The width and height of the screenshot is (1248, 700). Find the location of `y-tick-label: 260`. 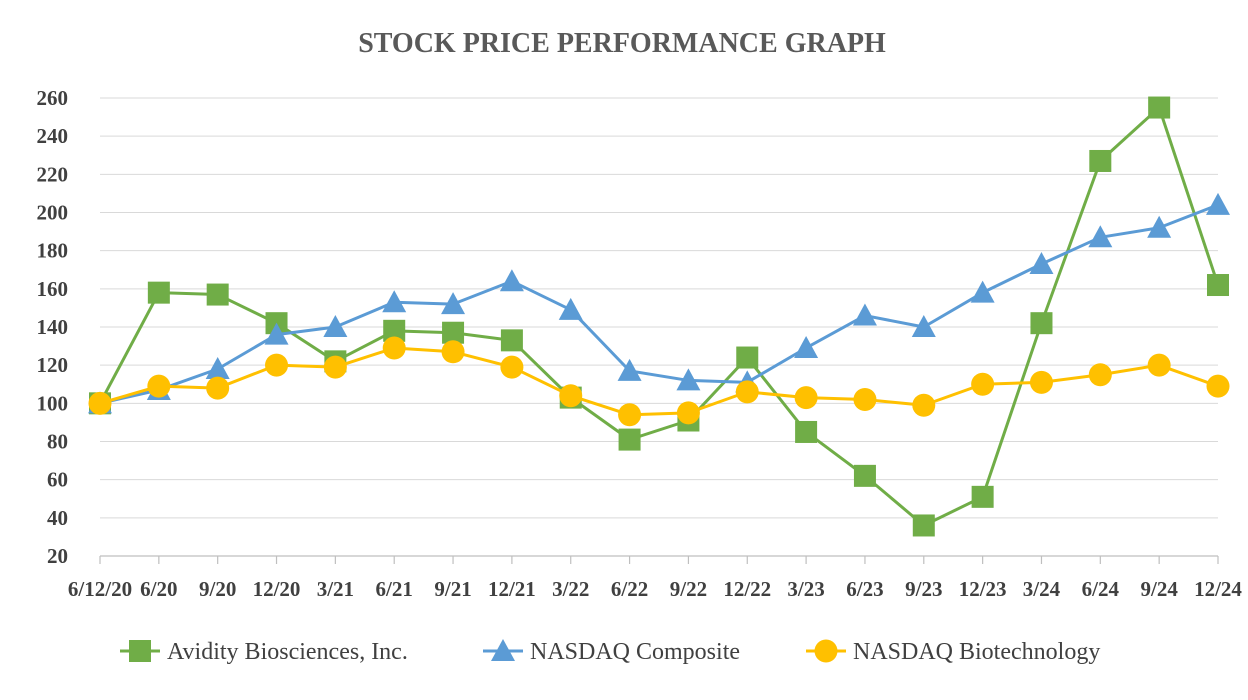

y-tick-label: 260 is located at coordinates (53, 98).